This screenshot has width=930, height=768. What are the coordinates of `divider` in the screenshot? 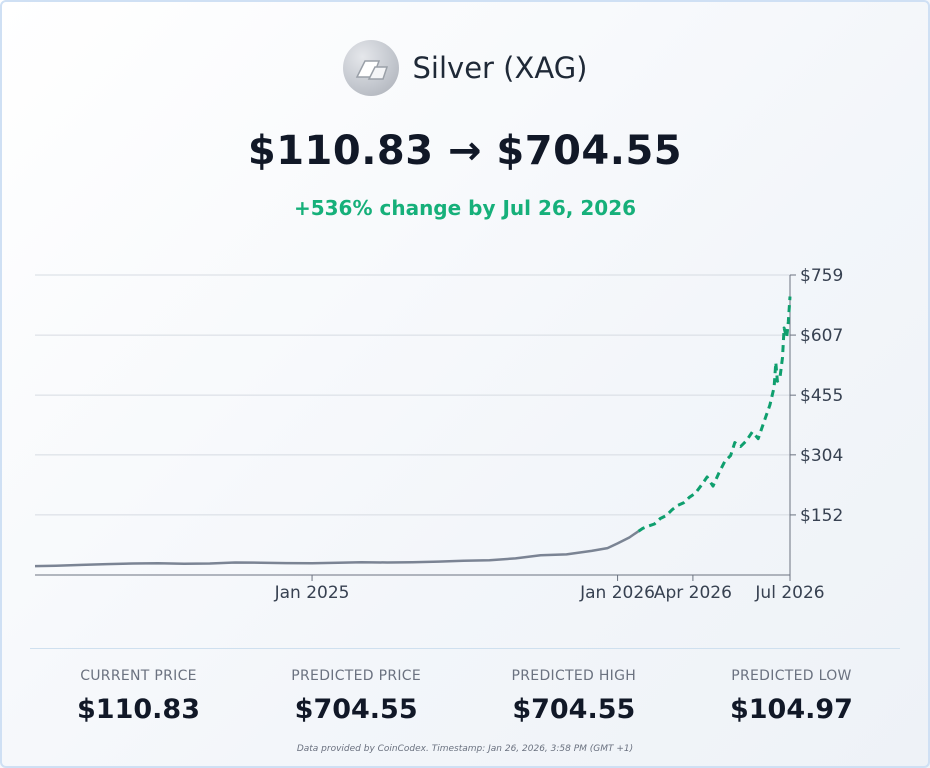 It's located at (465, 648).